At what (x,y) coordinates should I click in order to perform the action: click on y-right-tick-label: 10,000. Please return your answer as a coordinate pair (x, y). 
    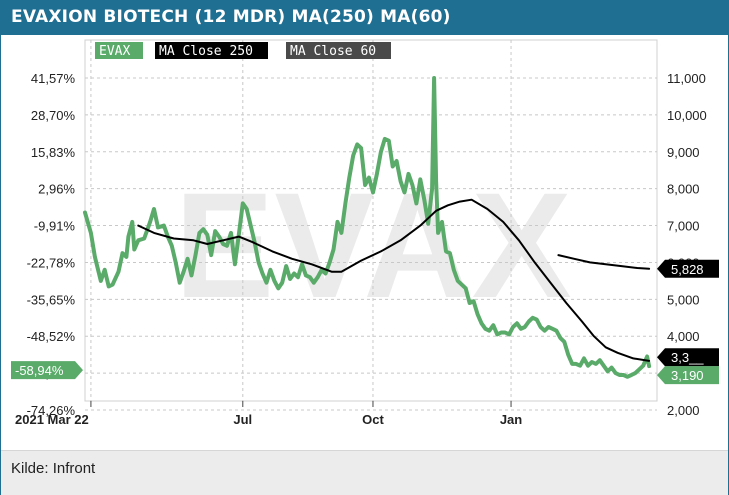
    Looking at the image, I should click on (687, 115).